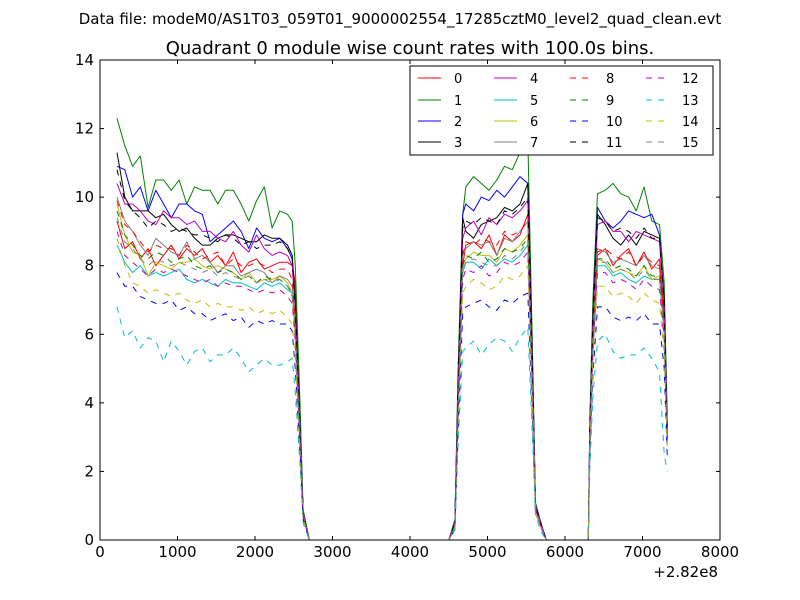 This screenshot has height=600, width=800. What do you see at coordinates (332, 552) in the screenshot?
I see `x-tick-label: 3000` at bounding box center [332, 552].